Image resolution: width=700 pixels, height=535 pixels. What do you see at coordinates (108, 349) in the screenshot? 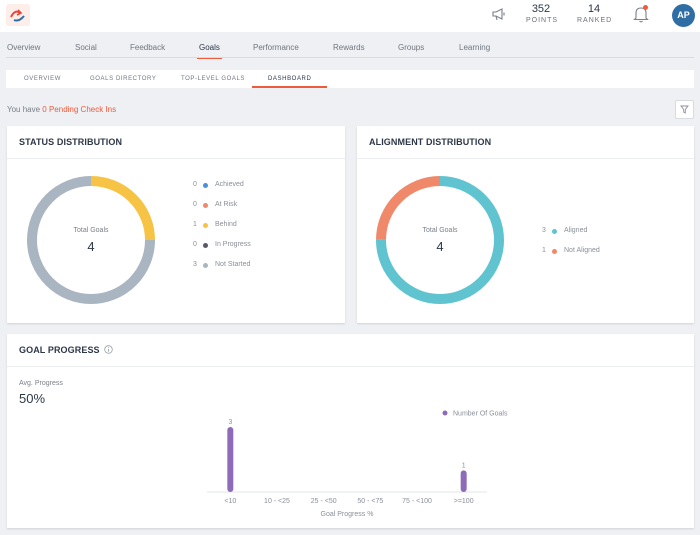
I see `info-icon` at bounding box center [108, 349].